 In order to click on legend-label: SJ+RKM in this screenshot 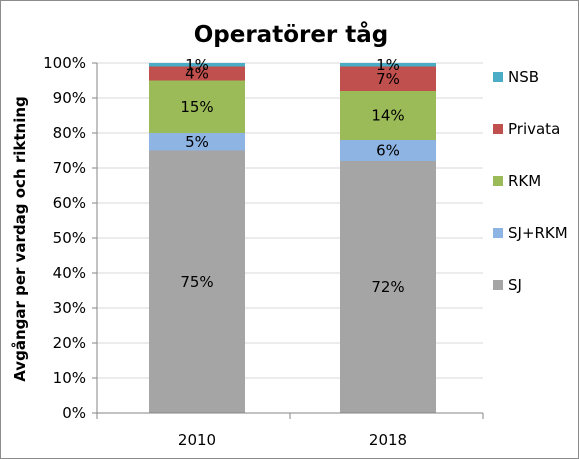, I will do `click(538, 233)`.